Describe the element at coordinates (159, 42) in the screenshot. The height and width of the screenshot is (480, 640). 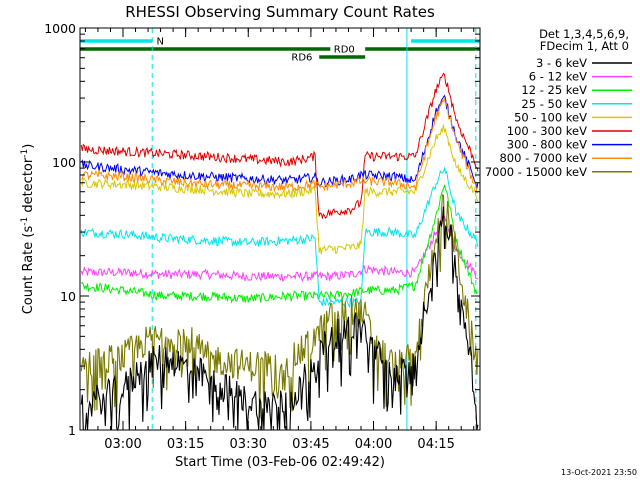
I see `flag-label-n: N` at that location.